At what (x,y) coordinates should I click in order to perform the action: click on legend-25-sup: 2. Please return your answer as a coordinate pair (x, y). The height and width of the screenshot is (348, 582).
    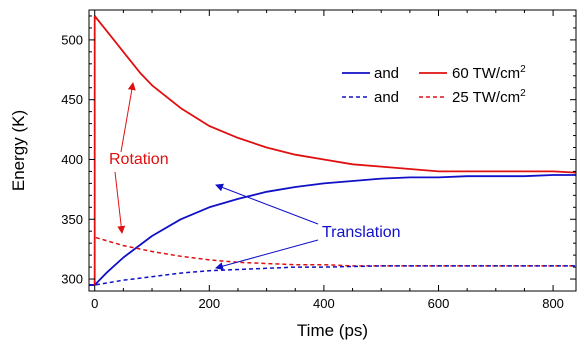
    Looking at the image, I should click on (523, 93).